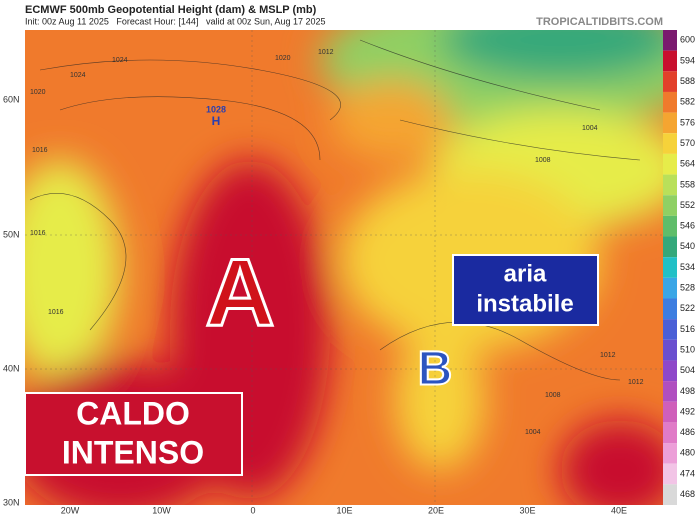 This screenshot has height=517, width=700. I want to click on box-east, so click(525, 290).